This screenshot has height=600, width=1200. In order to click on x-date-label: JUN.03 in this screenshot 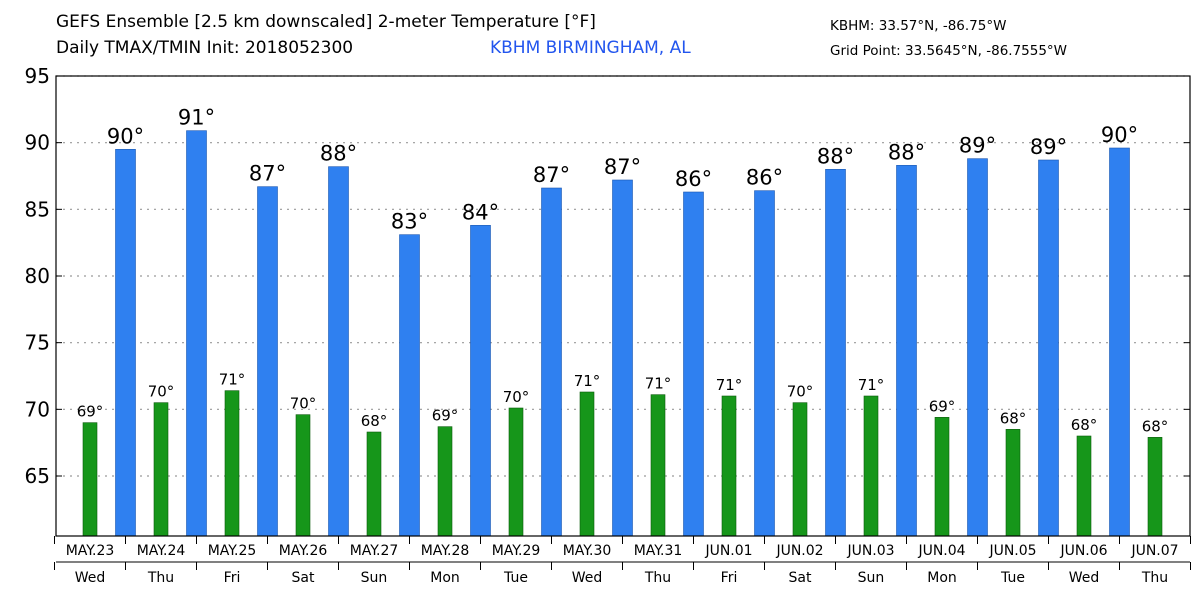, I will do `click(870, 551)`.